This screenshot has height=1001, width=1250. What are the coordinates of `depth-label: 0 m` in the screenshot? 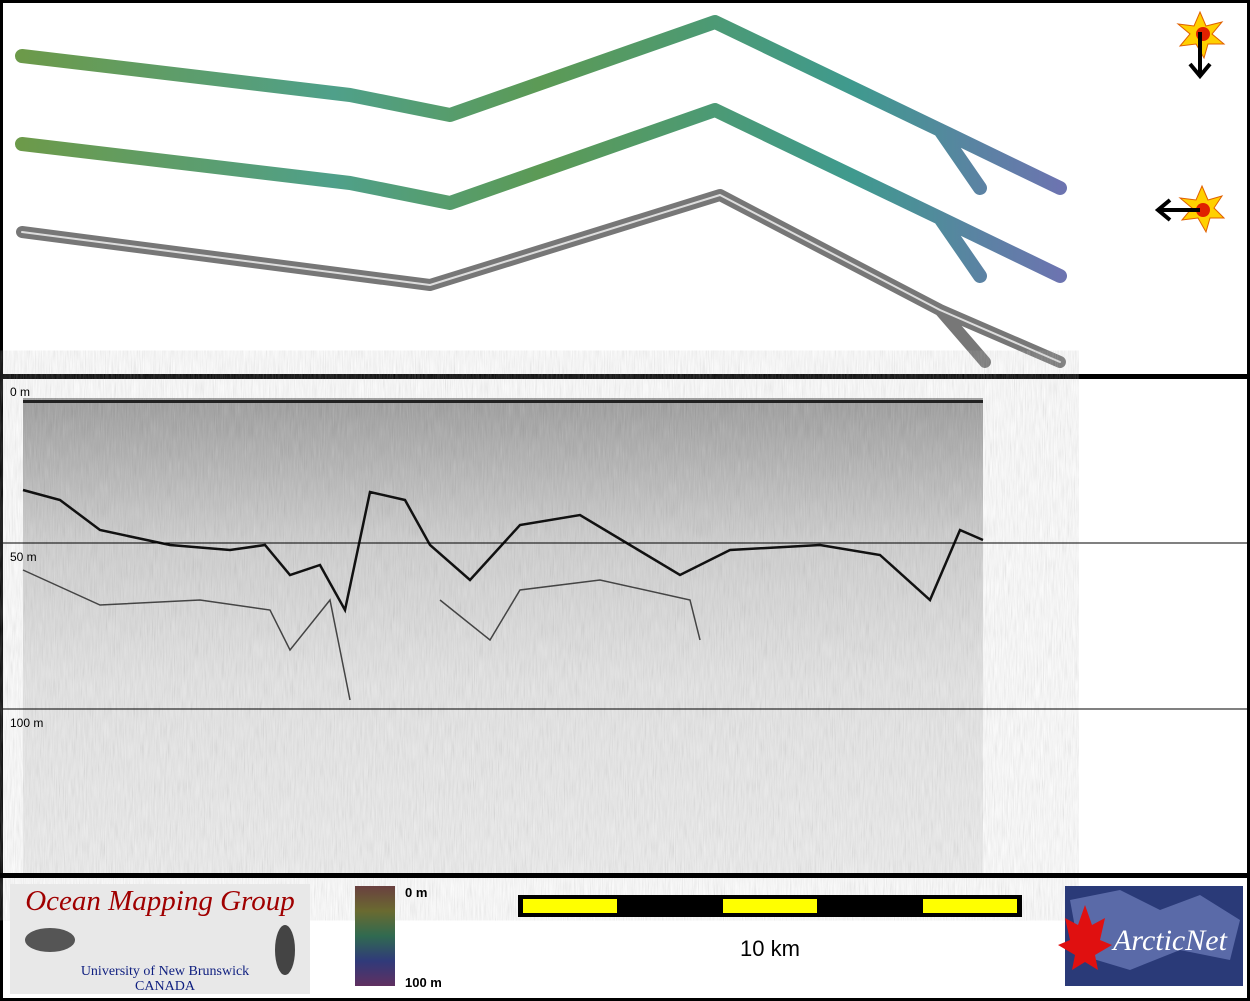 It's located at (20, 392).